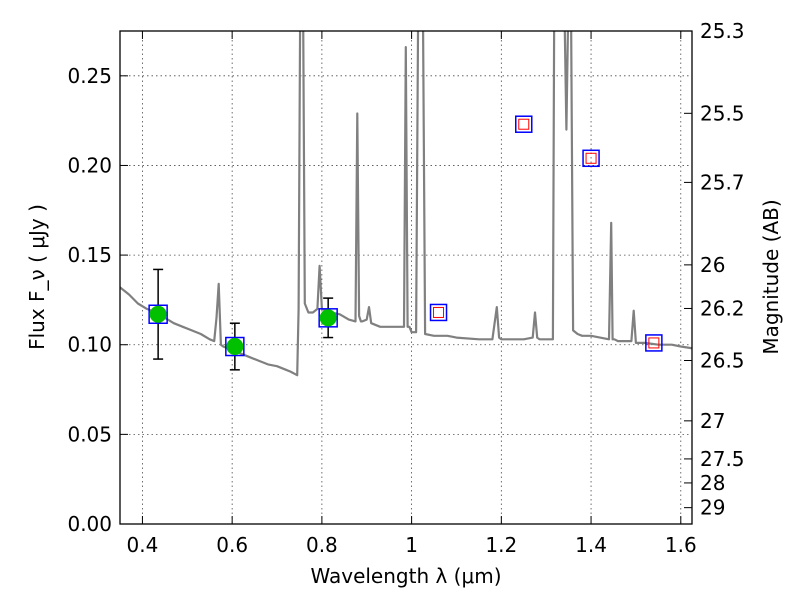 This screenshot has height=600, width=800. What do you see at coordinates (712, 483) in the screenshot?
I see `y2-tick-label: 28` at bounding box center [712, 483].